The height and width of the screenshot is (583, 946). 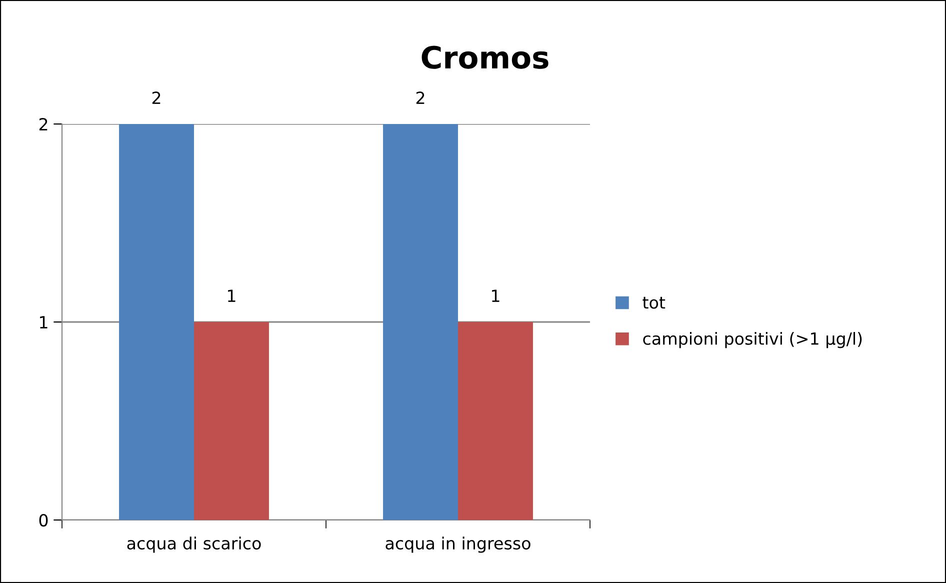 What do you see at coordinates (44, 322) in the screenshot?
I see `y-tick-label: 1` at bounding box center [44, 322].